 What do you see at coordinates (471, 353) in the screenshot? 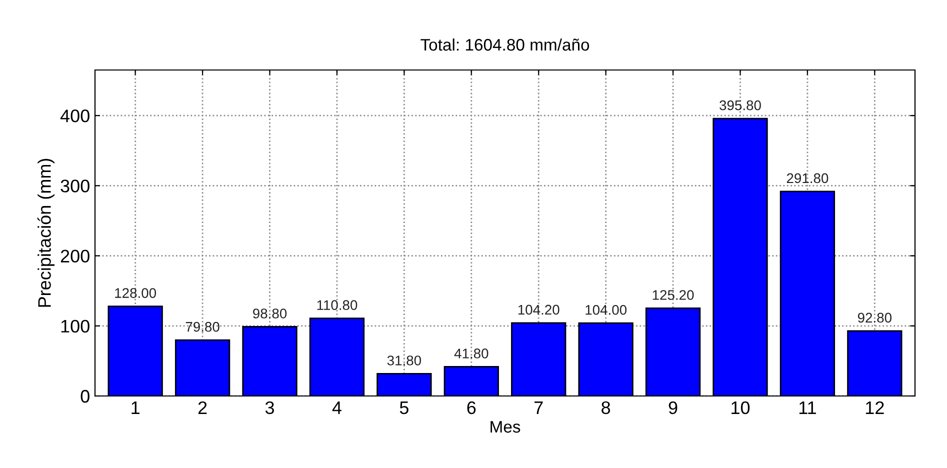
I see `data-label: 41.80` at bounding box center [471, 353].